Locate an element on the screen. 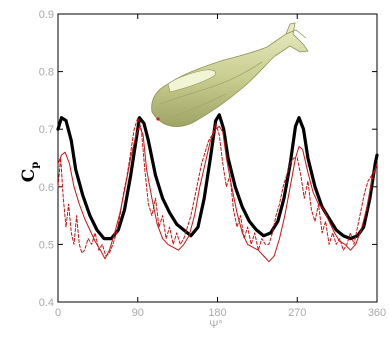  x-tick-label-360: 360 is located at coordinates (377, 313).